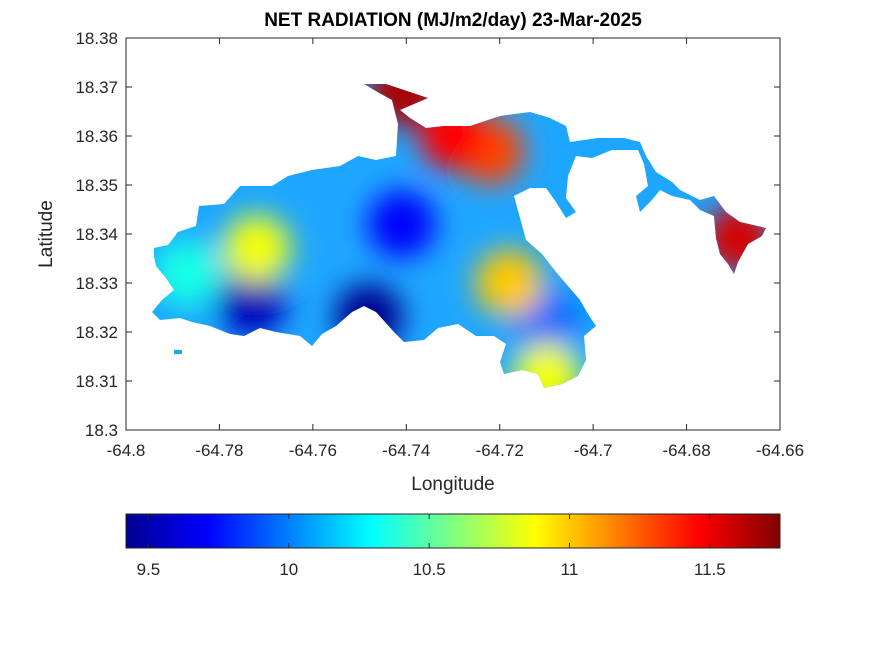  What do you see at coordinates (500, 450) in the screenshot?
I see `x-tick-label-4: -64.72` at bounding box center [500, 450].